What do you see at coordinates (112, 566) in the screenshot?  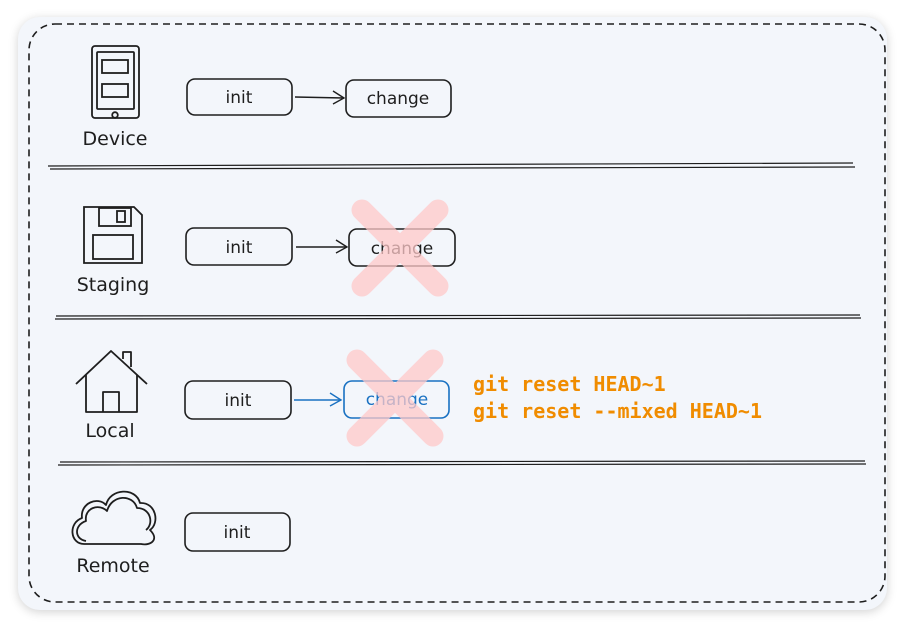 I see `row-label-remote: Remote` at bounding box center [112, 566].